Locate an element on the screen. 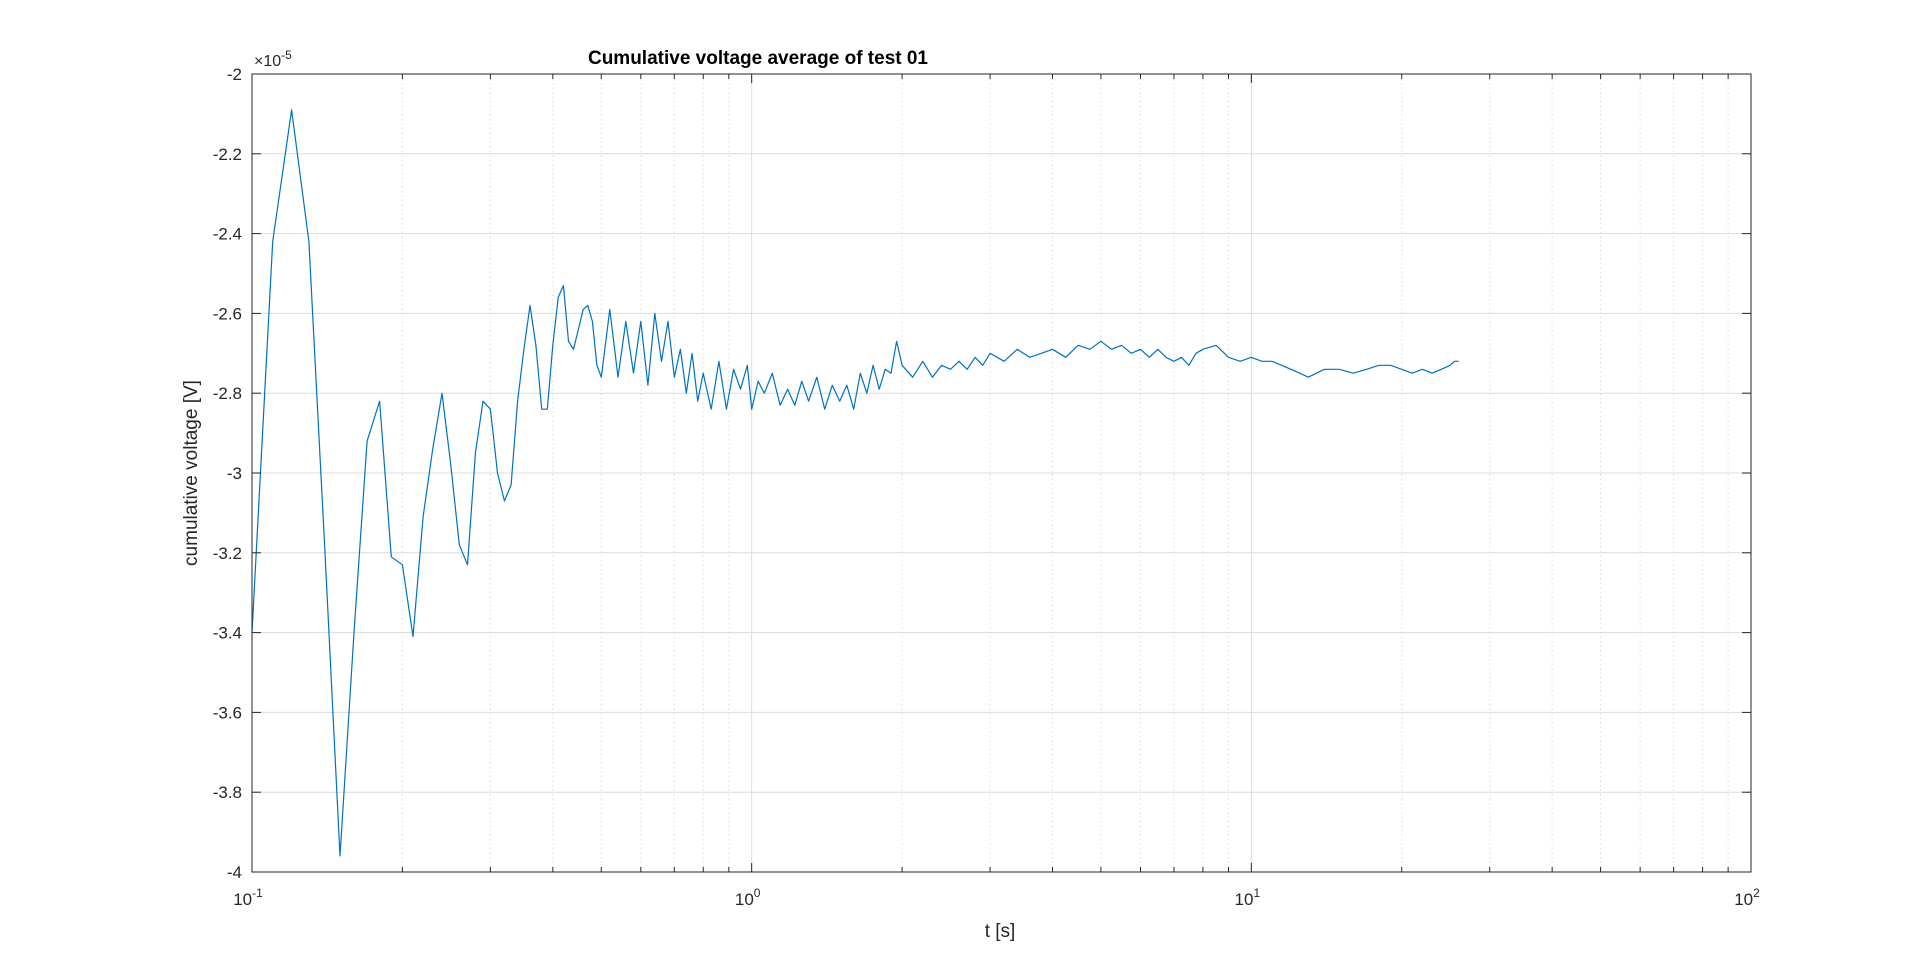  chart-title: Cumulative voltage average of test 01 is located at coordinates (758, 58).